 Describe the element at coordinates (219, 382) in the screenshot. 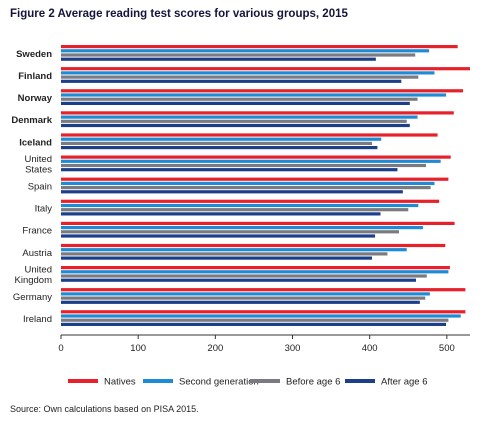

I see `legend-label: Second generation` at that location.